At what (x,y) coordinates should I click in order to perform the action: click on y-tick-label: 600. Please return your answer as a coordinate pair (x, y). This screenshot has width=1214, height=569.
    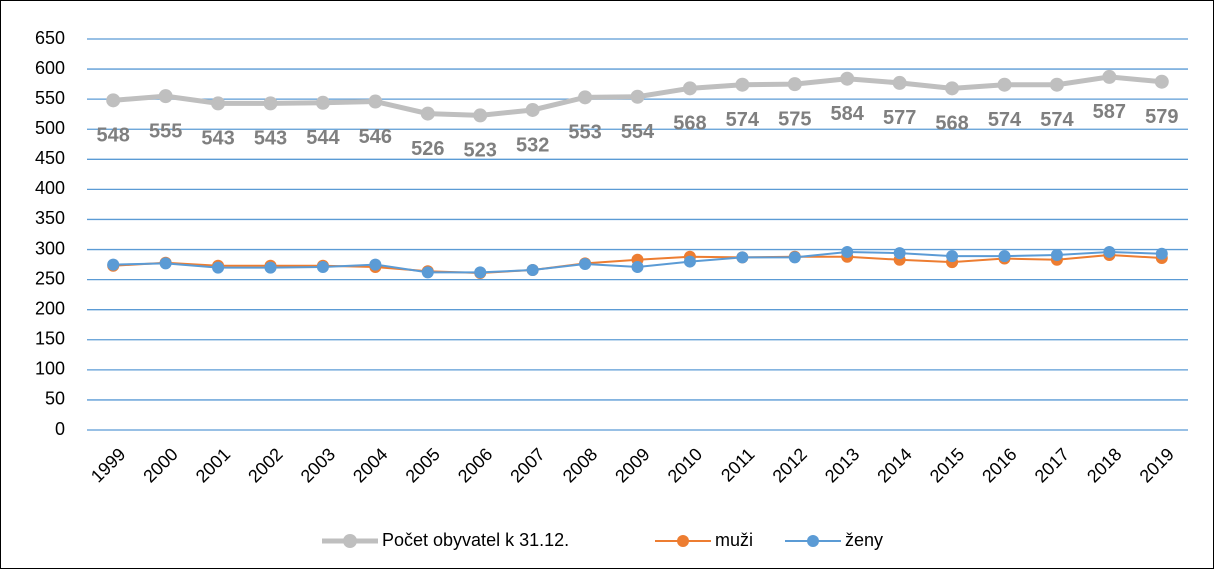
    Looking at the image, I should click on (50, 68).